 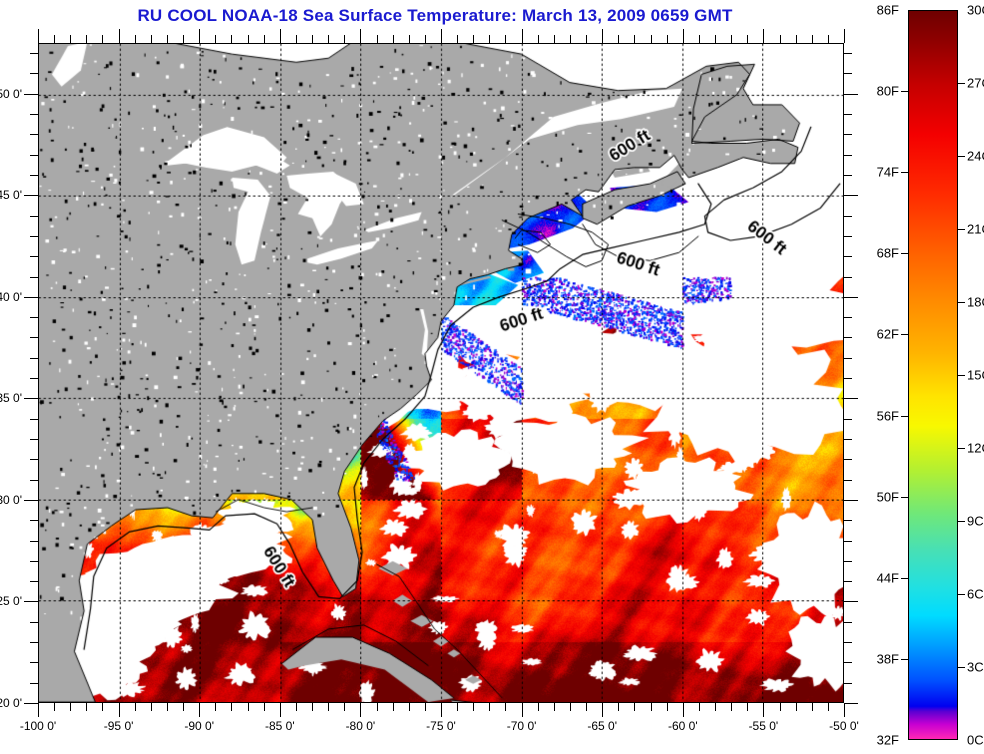 What do you see at coordinates (975, 229) in the screenshot?
I see `colorbar-label-celsius: 21C` at bounding box center [975, 229].